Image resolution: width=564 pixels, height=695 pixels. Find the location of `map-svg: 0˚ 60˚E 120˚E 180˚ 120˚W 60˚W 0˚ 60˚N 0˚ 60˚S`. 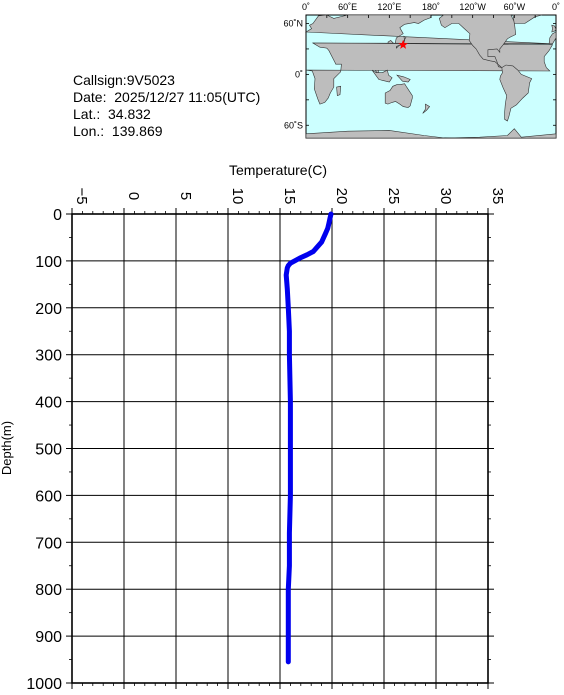

map-svg: 0˚ 60˚E 120˚E 180˚ 120˚W 60˚W 0˚ 60˚N 0˚ 60˚S is located at coordinates (421, 70).